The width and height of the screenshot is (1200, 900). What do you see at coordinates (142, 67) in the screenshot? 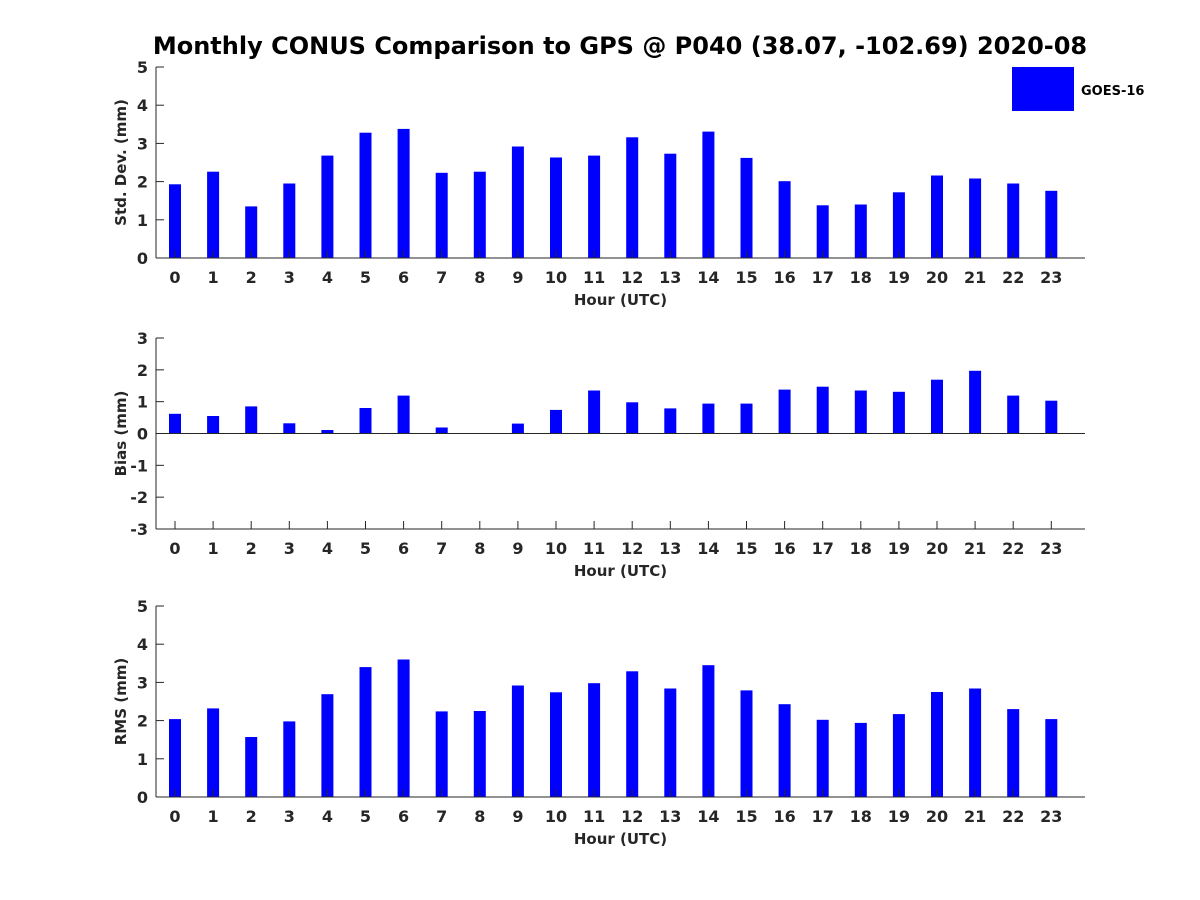
I see `y-tick-label: 5` at bounding box center [142, 67].